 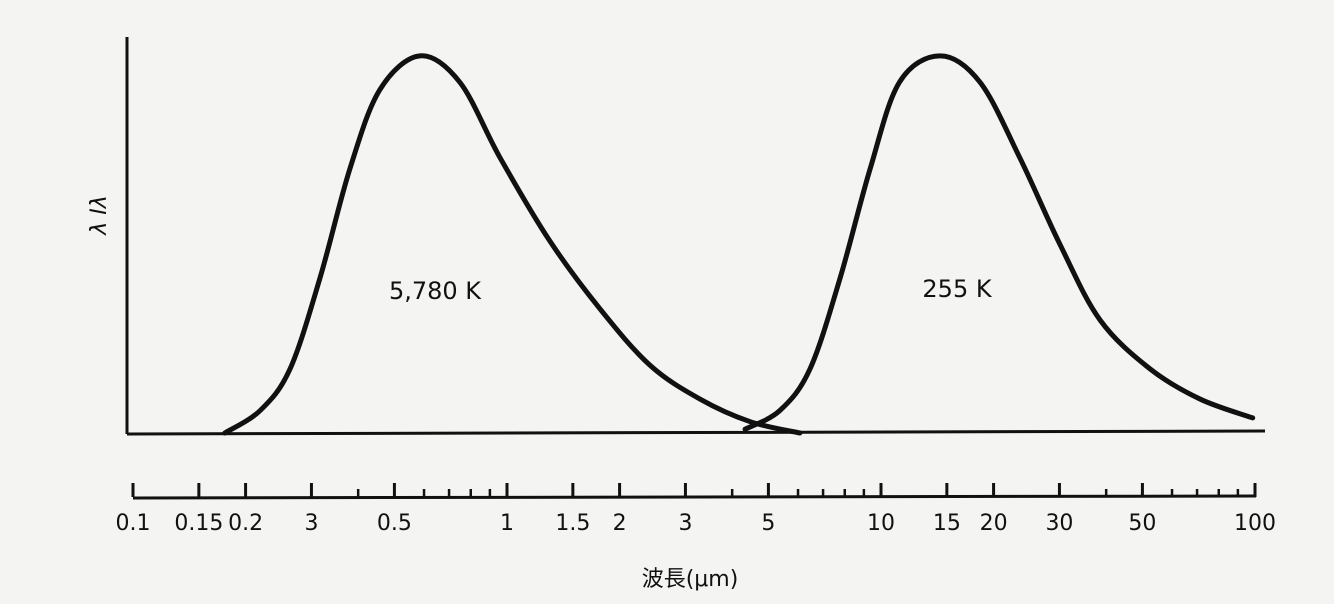 I want to click on x-tick-label: 100, so click(x=1255, y=523).